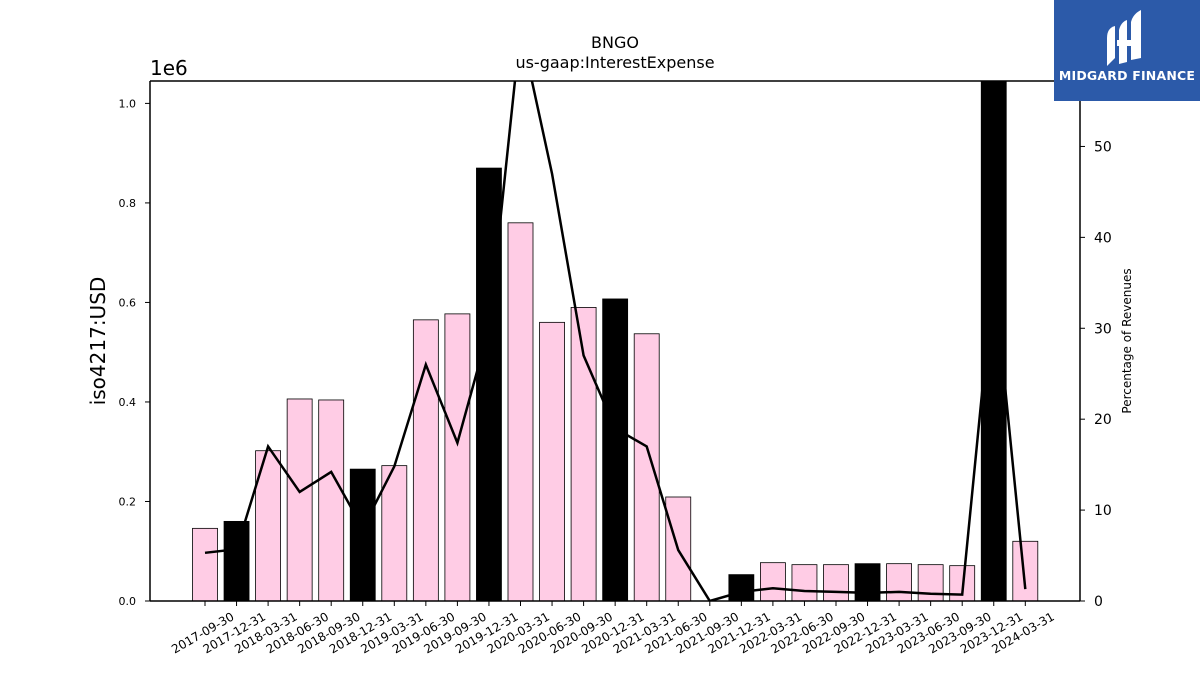  What do you see at coordinates (615, 42) in the screenshot?
I see `chart-title: BNGO` at bounding box center [615, 42].